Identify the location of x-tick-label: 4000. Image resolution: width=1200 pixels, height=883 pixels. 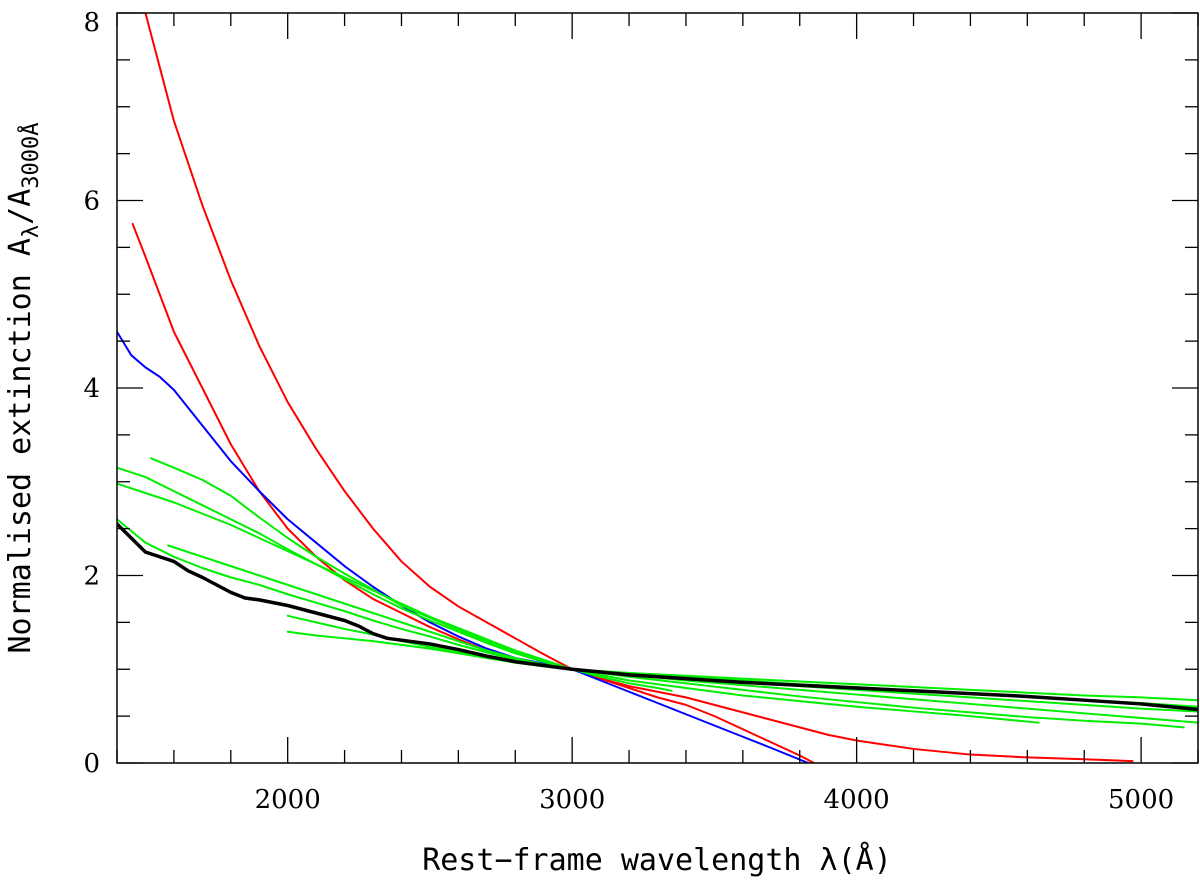
(857, 800).